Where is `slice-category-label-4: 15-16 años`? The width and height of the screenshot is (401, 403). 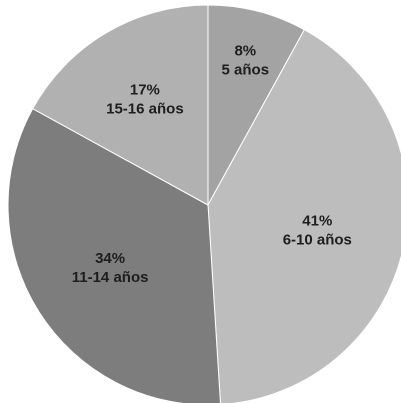 slice-category-label-4: 15-16 años is located at coordinates (145, 108).